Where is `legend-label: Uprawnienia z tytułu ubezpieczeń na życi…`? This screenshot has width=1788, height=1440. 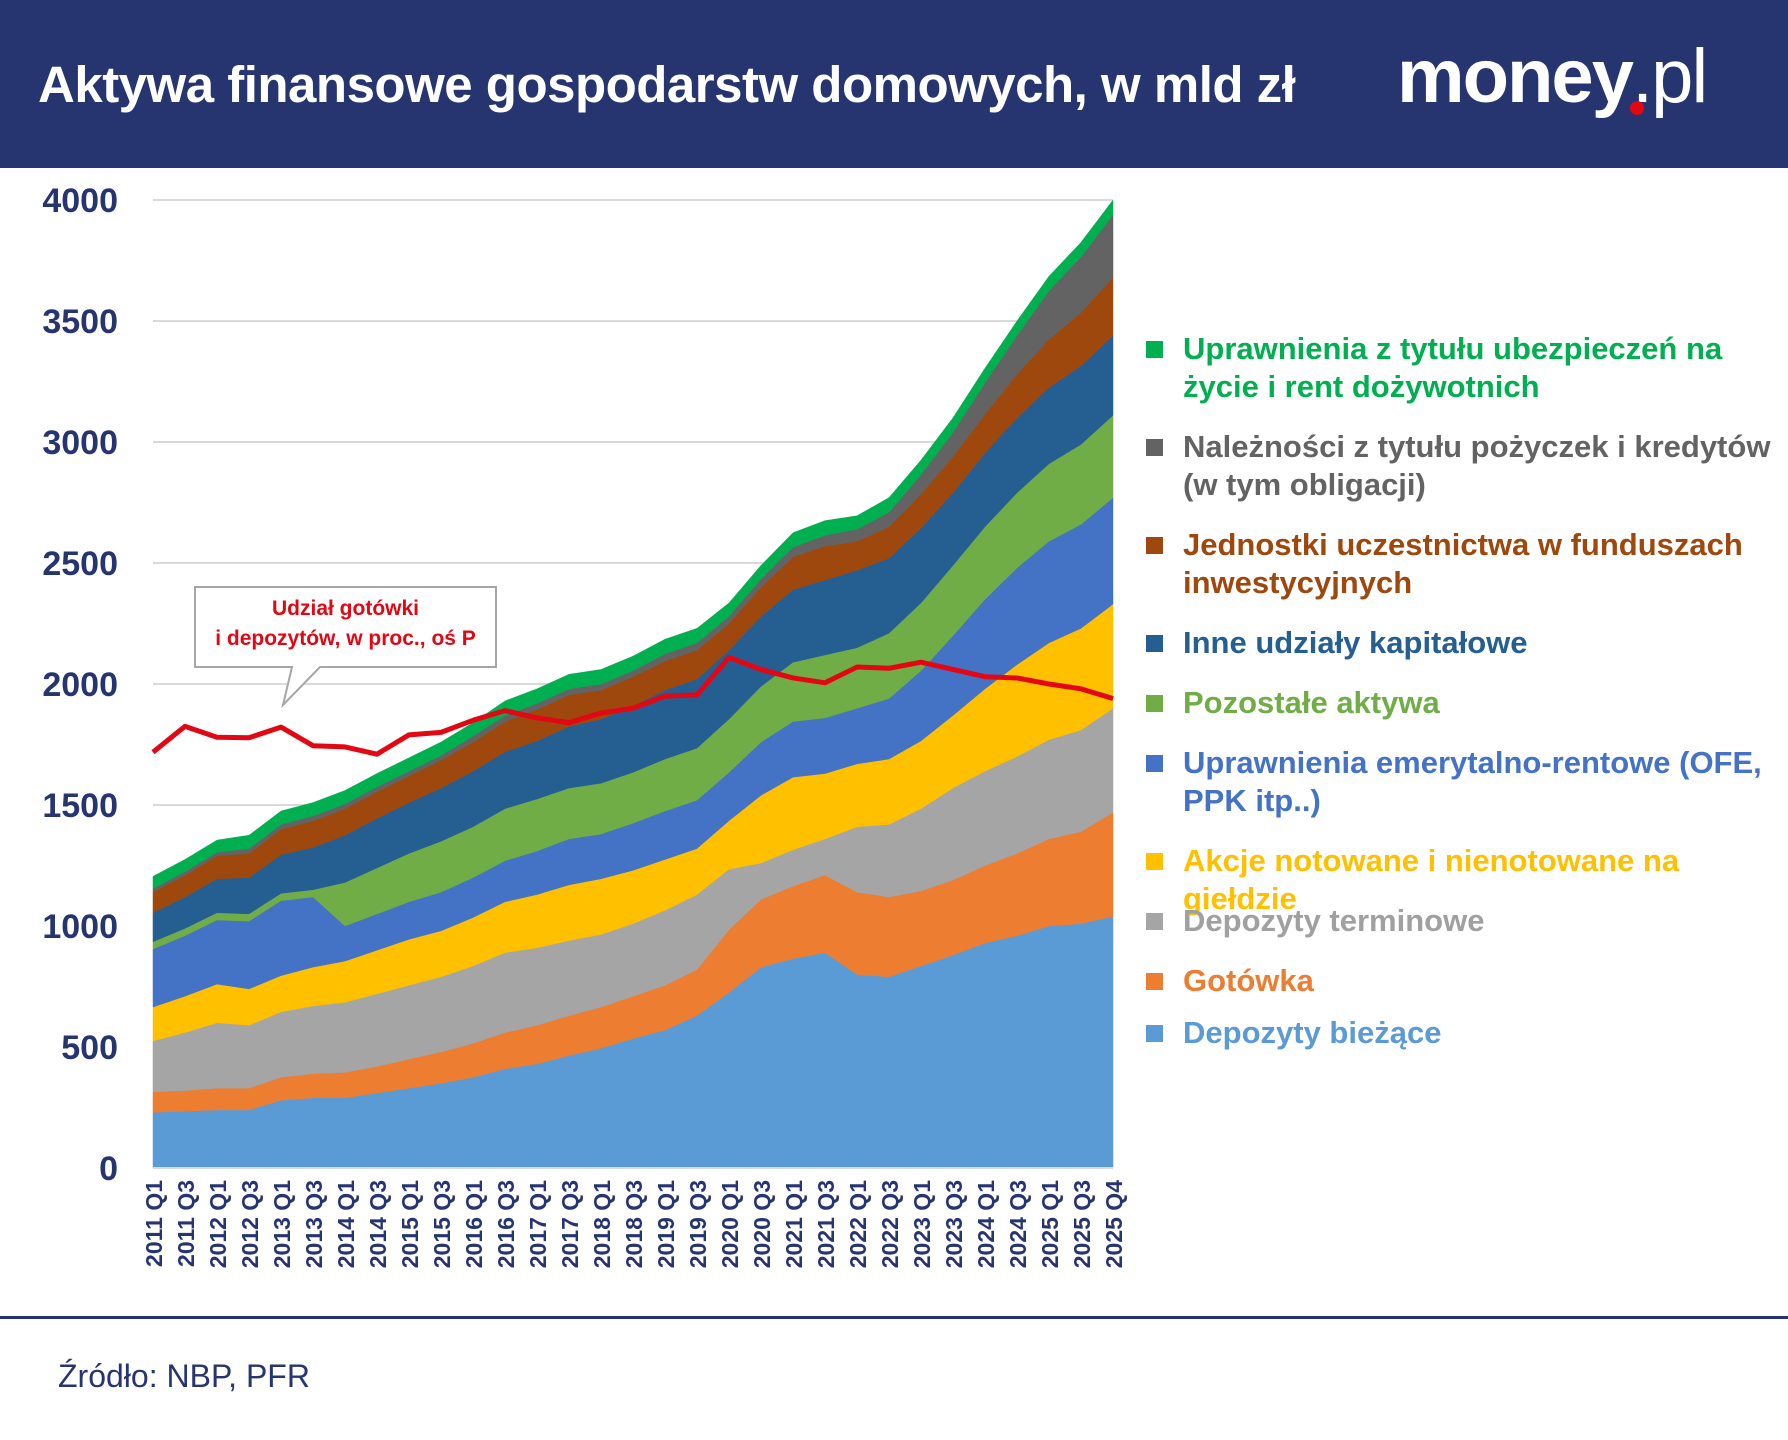 legend-label: Uprawnienia z tytułu ubezpieczeń na życi… is located at coordinates (1453, 367).